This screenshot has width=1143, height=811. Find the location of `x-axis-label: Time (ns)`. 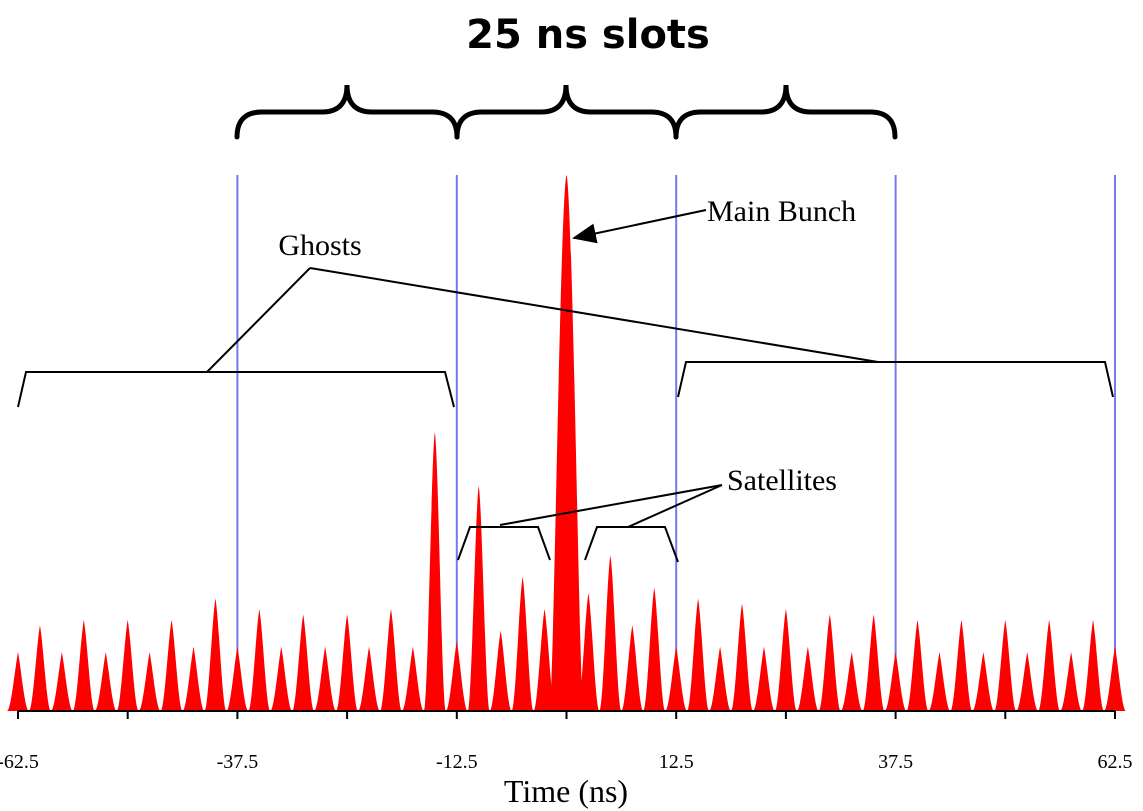

x-axis-label: Time (ns) is located at coordinates (566, 791).